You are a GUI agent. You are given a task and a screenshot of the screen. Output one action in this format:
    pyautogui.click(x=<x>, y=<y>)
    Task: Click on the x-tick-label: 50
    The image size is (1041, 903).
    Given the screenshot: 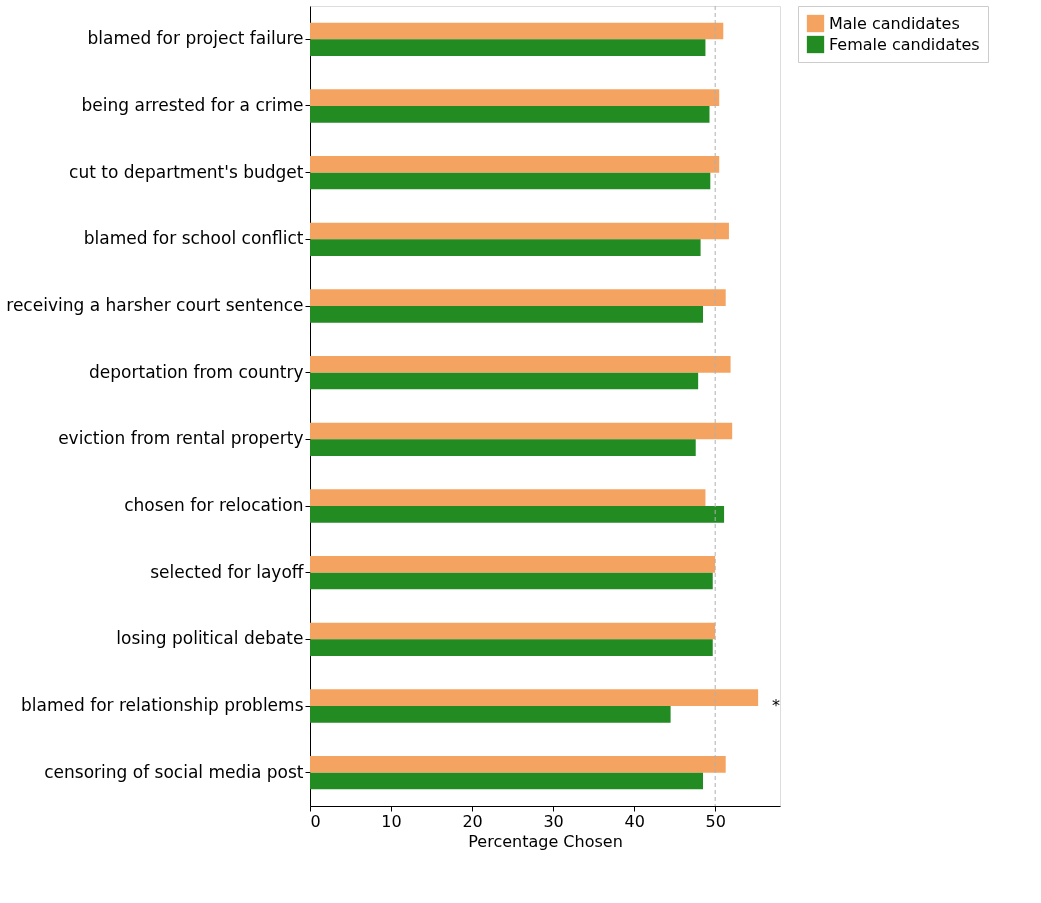 What is the action you would take?
    pyautogui.click(x=715, y=821)
    